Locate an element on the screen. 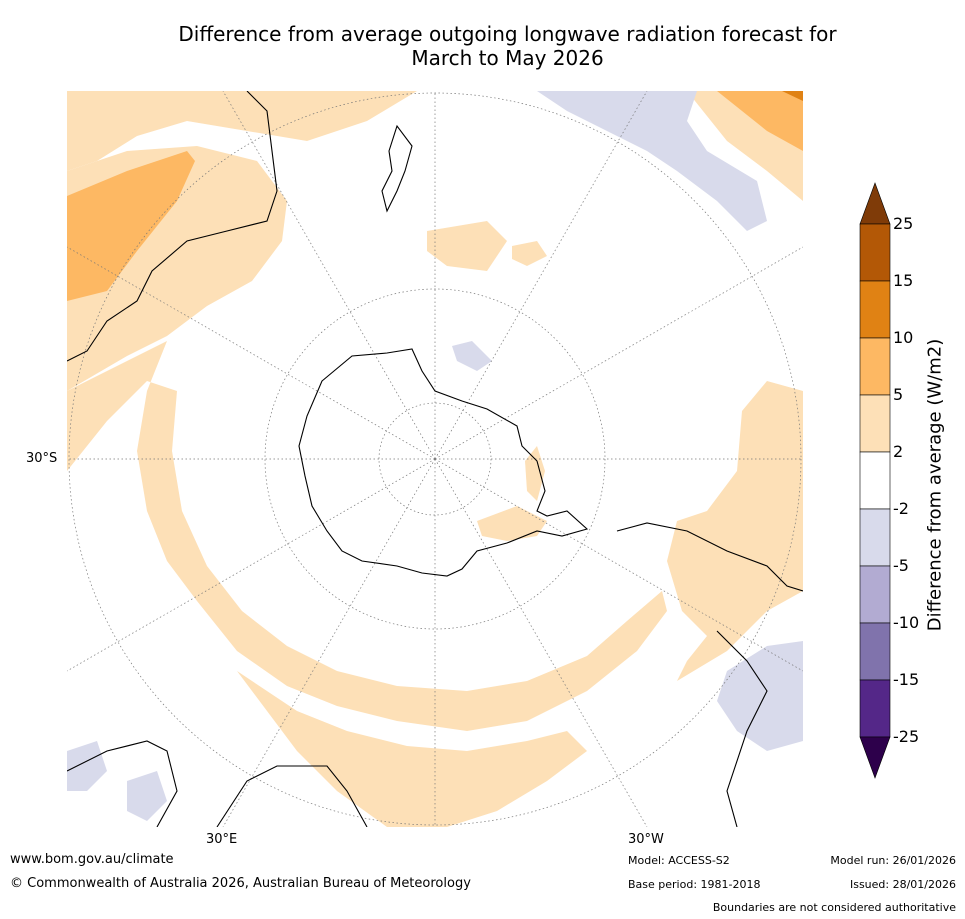 The width and height of the screenshot is (965, 919). coast-africa is located at coordinates (122, 783).